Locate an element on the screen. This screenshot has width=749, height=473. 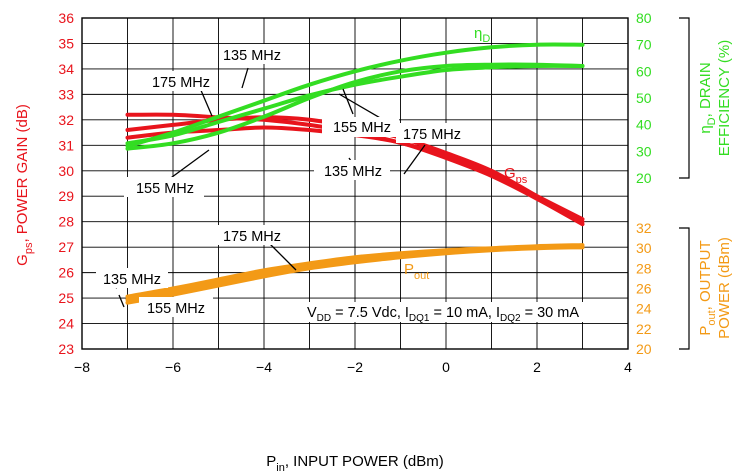
label-eff-135: 135 MHz is located at coordinates (252, 56).